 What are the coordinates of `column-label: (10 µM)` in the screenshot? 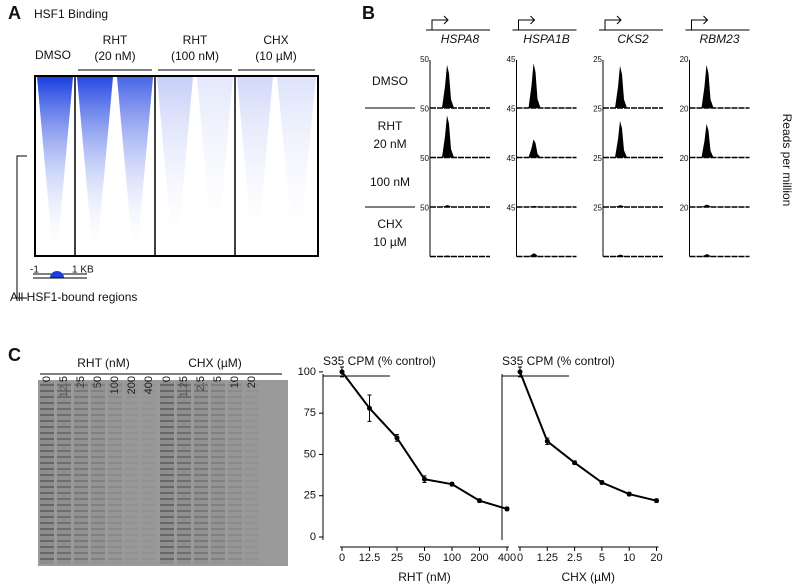 It's located at (276, 56).